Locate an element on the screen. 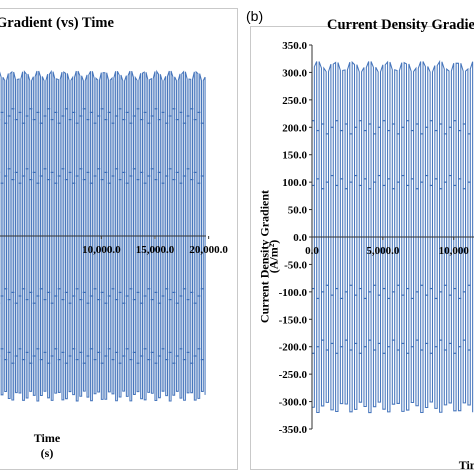 Image resolution: width=474 pixels, height=474 pixels. y-tick-label: 0.0 is located at coordinates (300, 238).